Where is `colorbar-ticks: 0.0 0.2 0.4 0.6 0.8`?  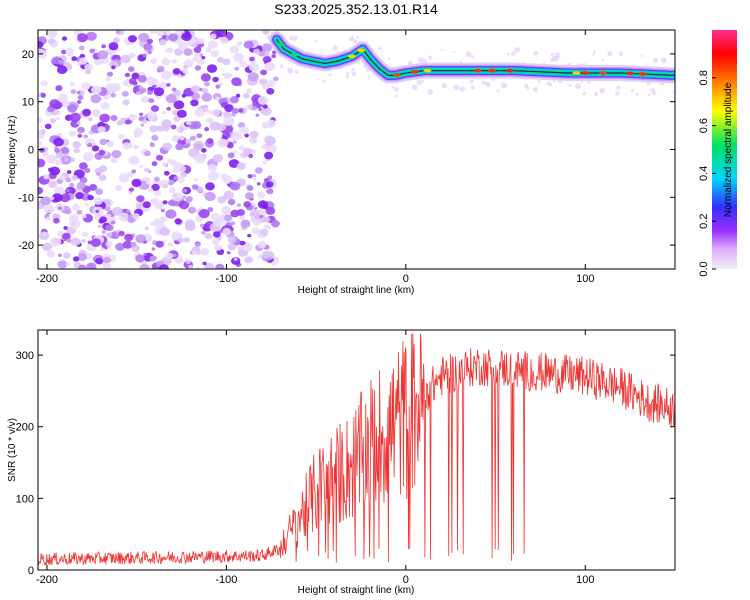
colorbar-ticks: 0.0 0.2 0.4 0.6 0.8 is located at coordinates (707, 173).